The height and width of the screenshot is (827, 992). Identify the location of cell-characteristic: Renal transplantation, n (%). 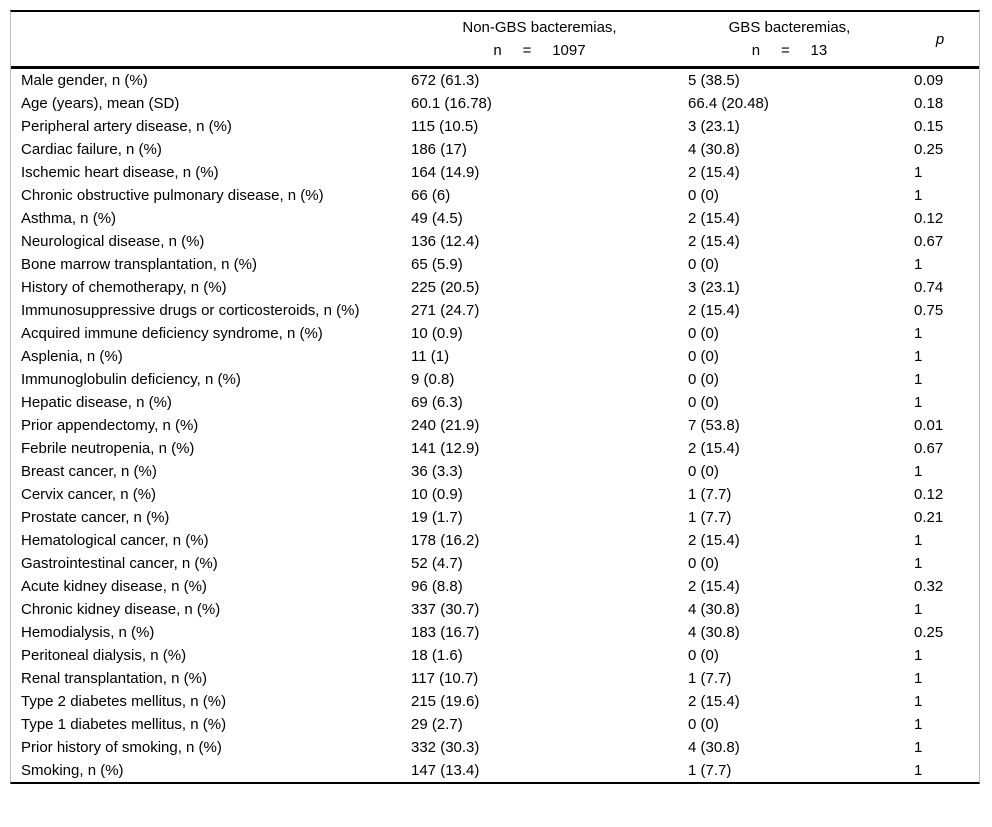
(114, 678).